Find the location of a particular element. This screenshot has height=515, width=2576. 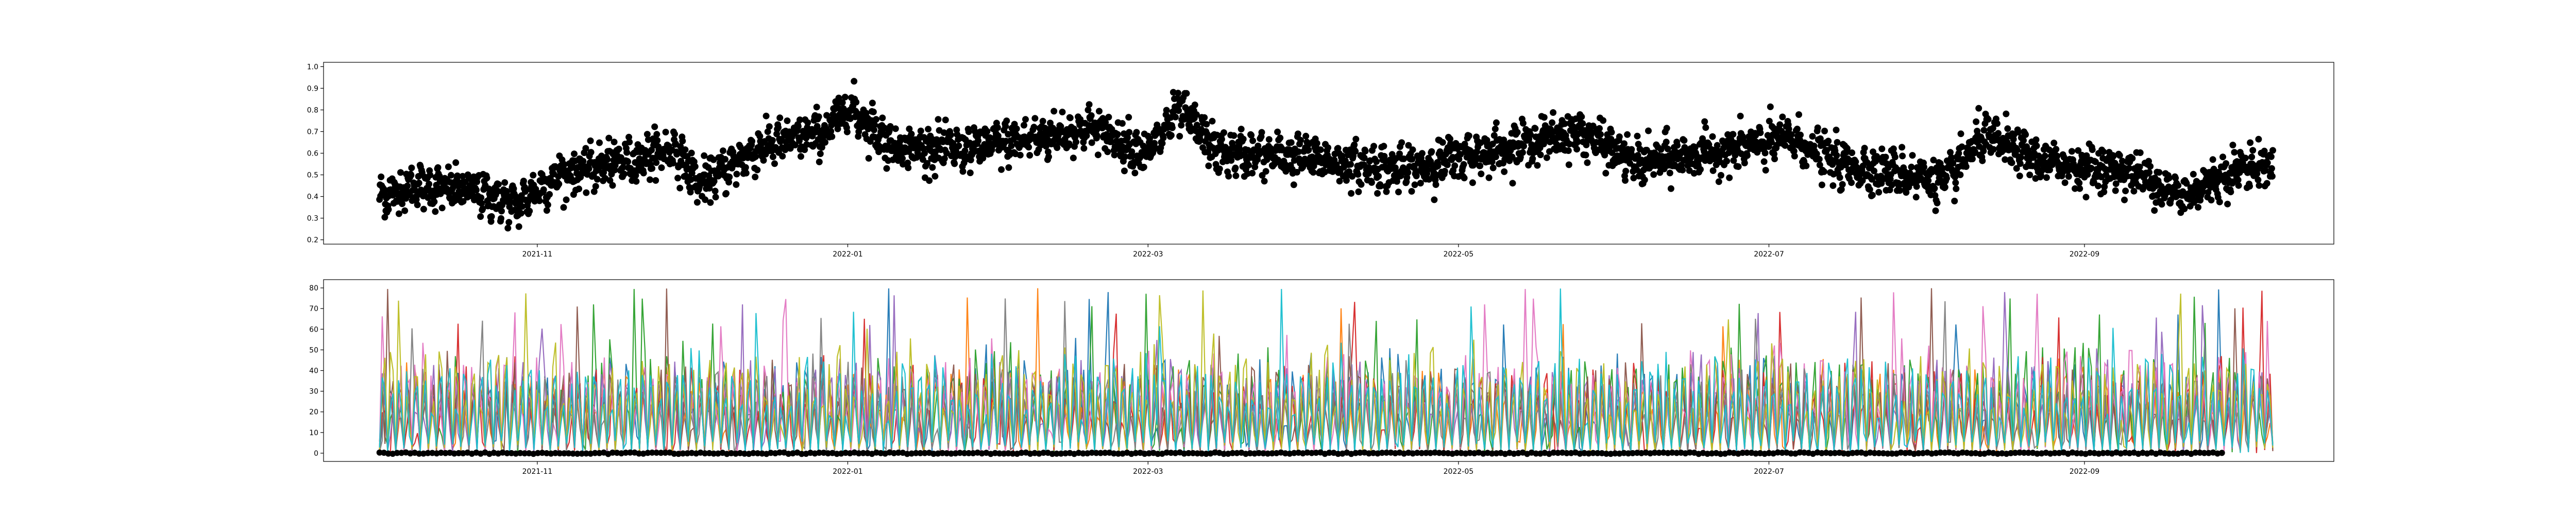

y-tick-label: 80 is located at coordinates (313, 288).